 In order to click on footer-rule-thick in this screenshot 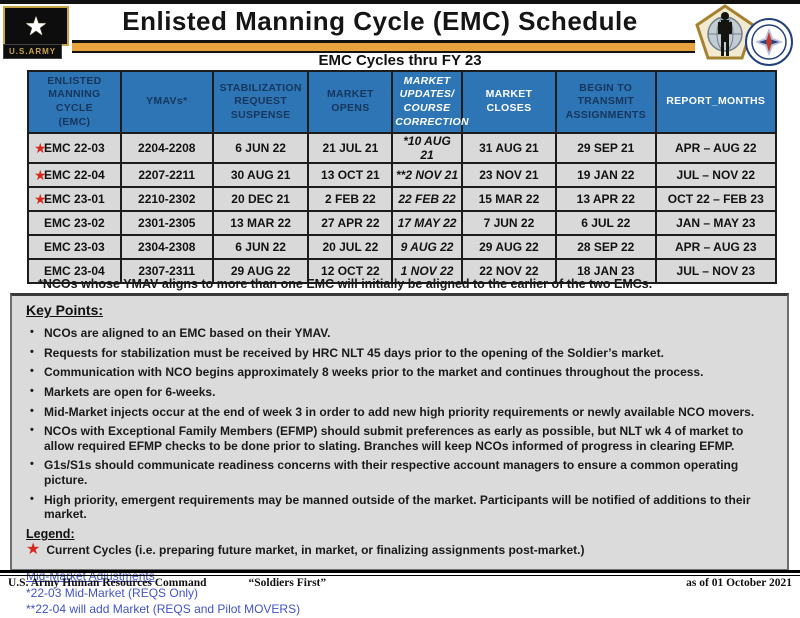, I will do `click(400, 571)`.